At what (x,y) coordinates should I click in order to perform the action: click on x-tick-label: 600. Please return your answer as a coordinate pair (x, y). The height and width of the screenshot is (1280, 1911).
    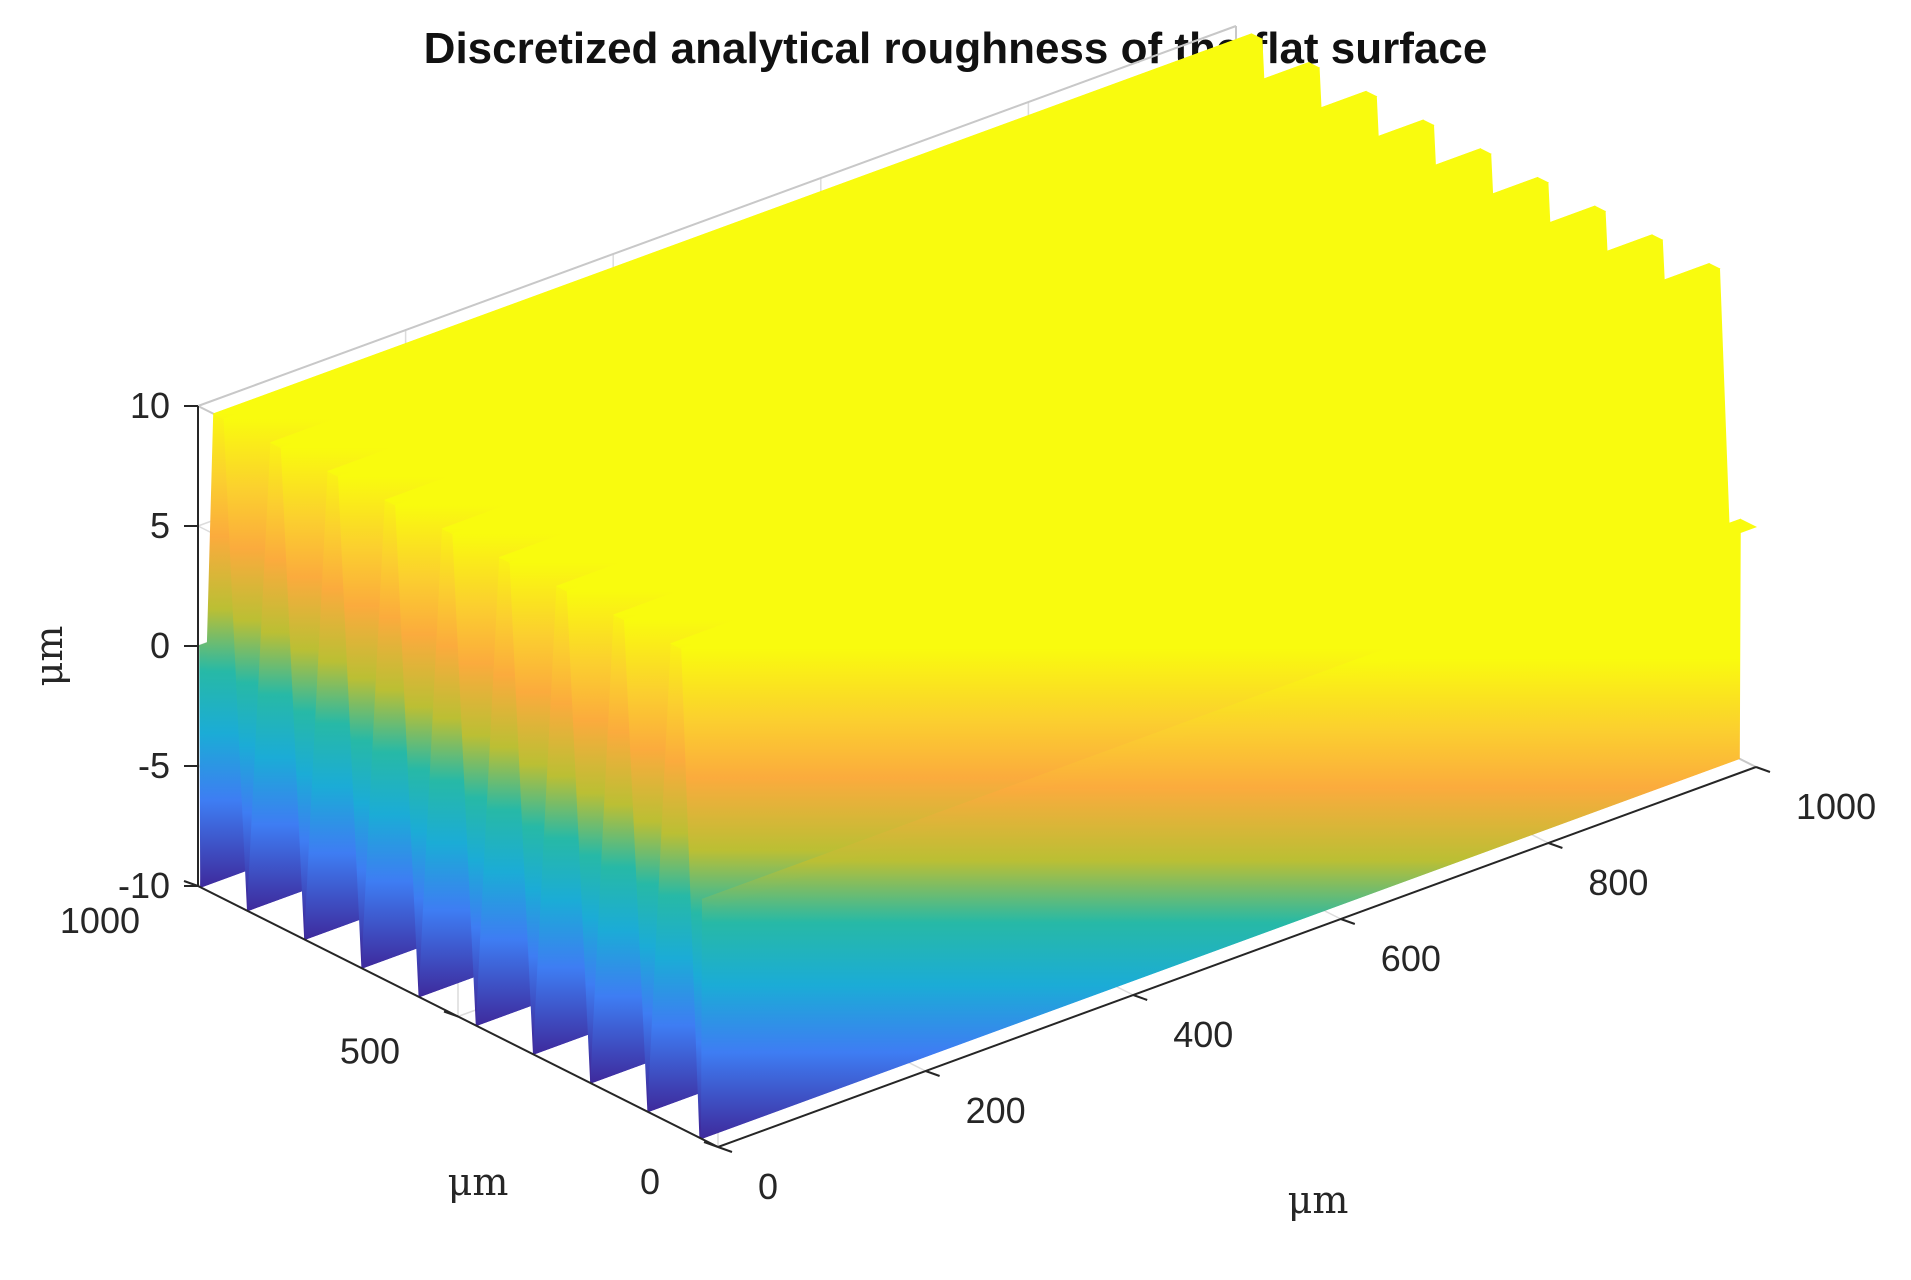
    Looking at the image, I should click on (1411, 958).